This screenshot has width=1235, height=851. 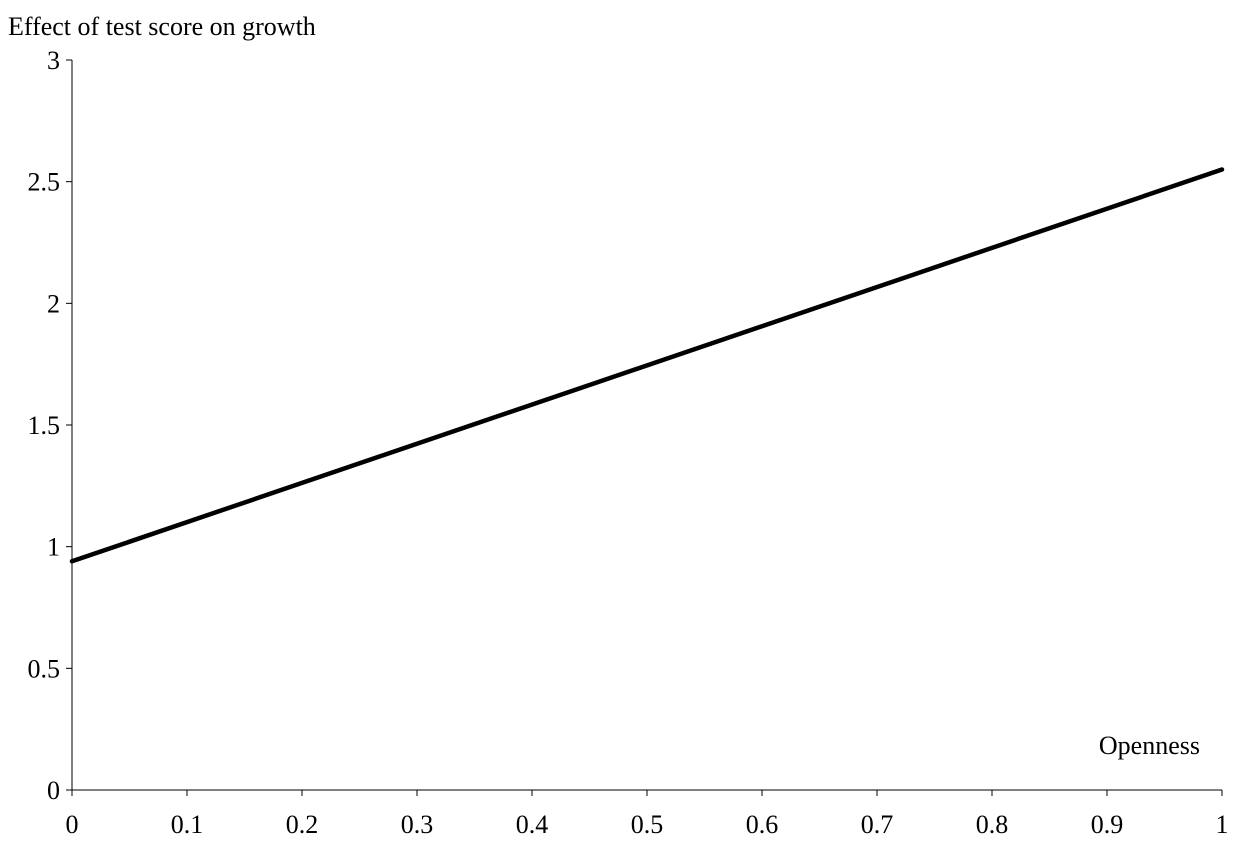 What do you see at coordinates (647, 824) in the screenshot?
I see `x-tick-label: 0.5` at bounding box center [647, 824].